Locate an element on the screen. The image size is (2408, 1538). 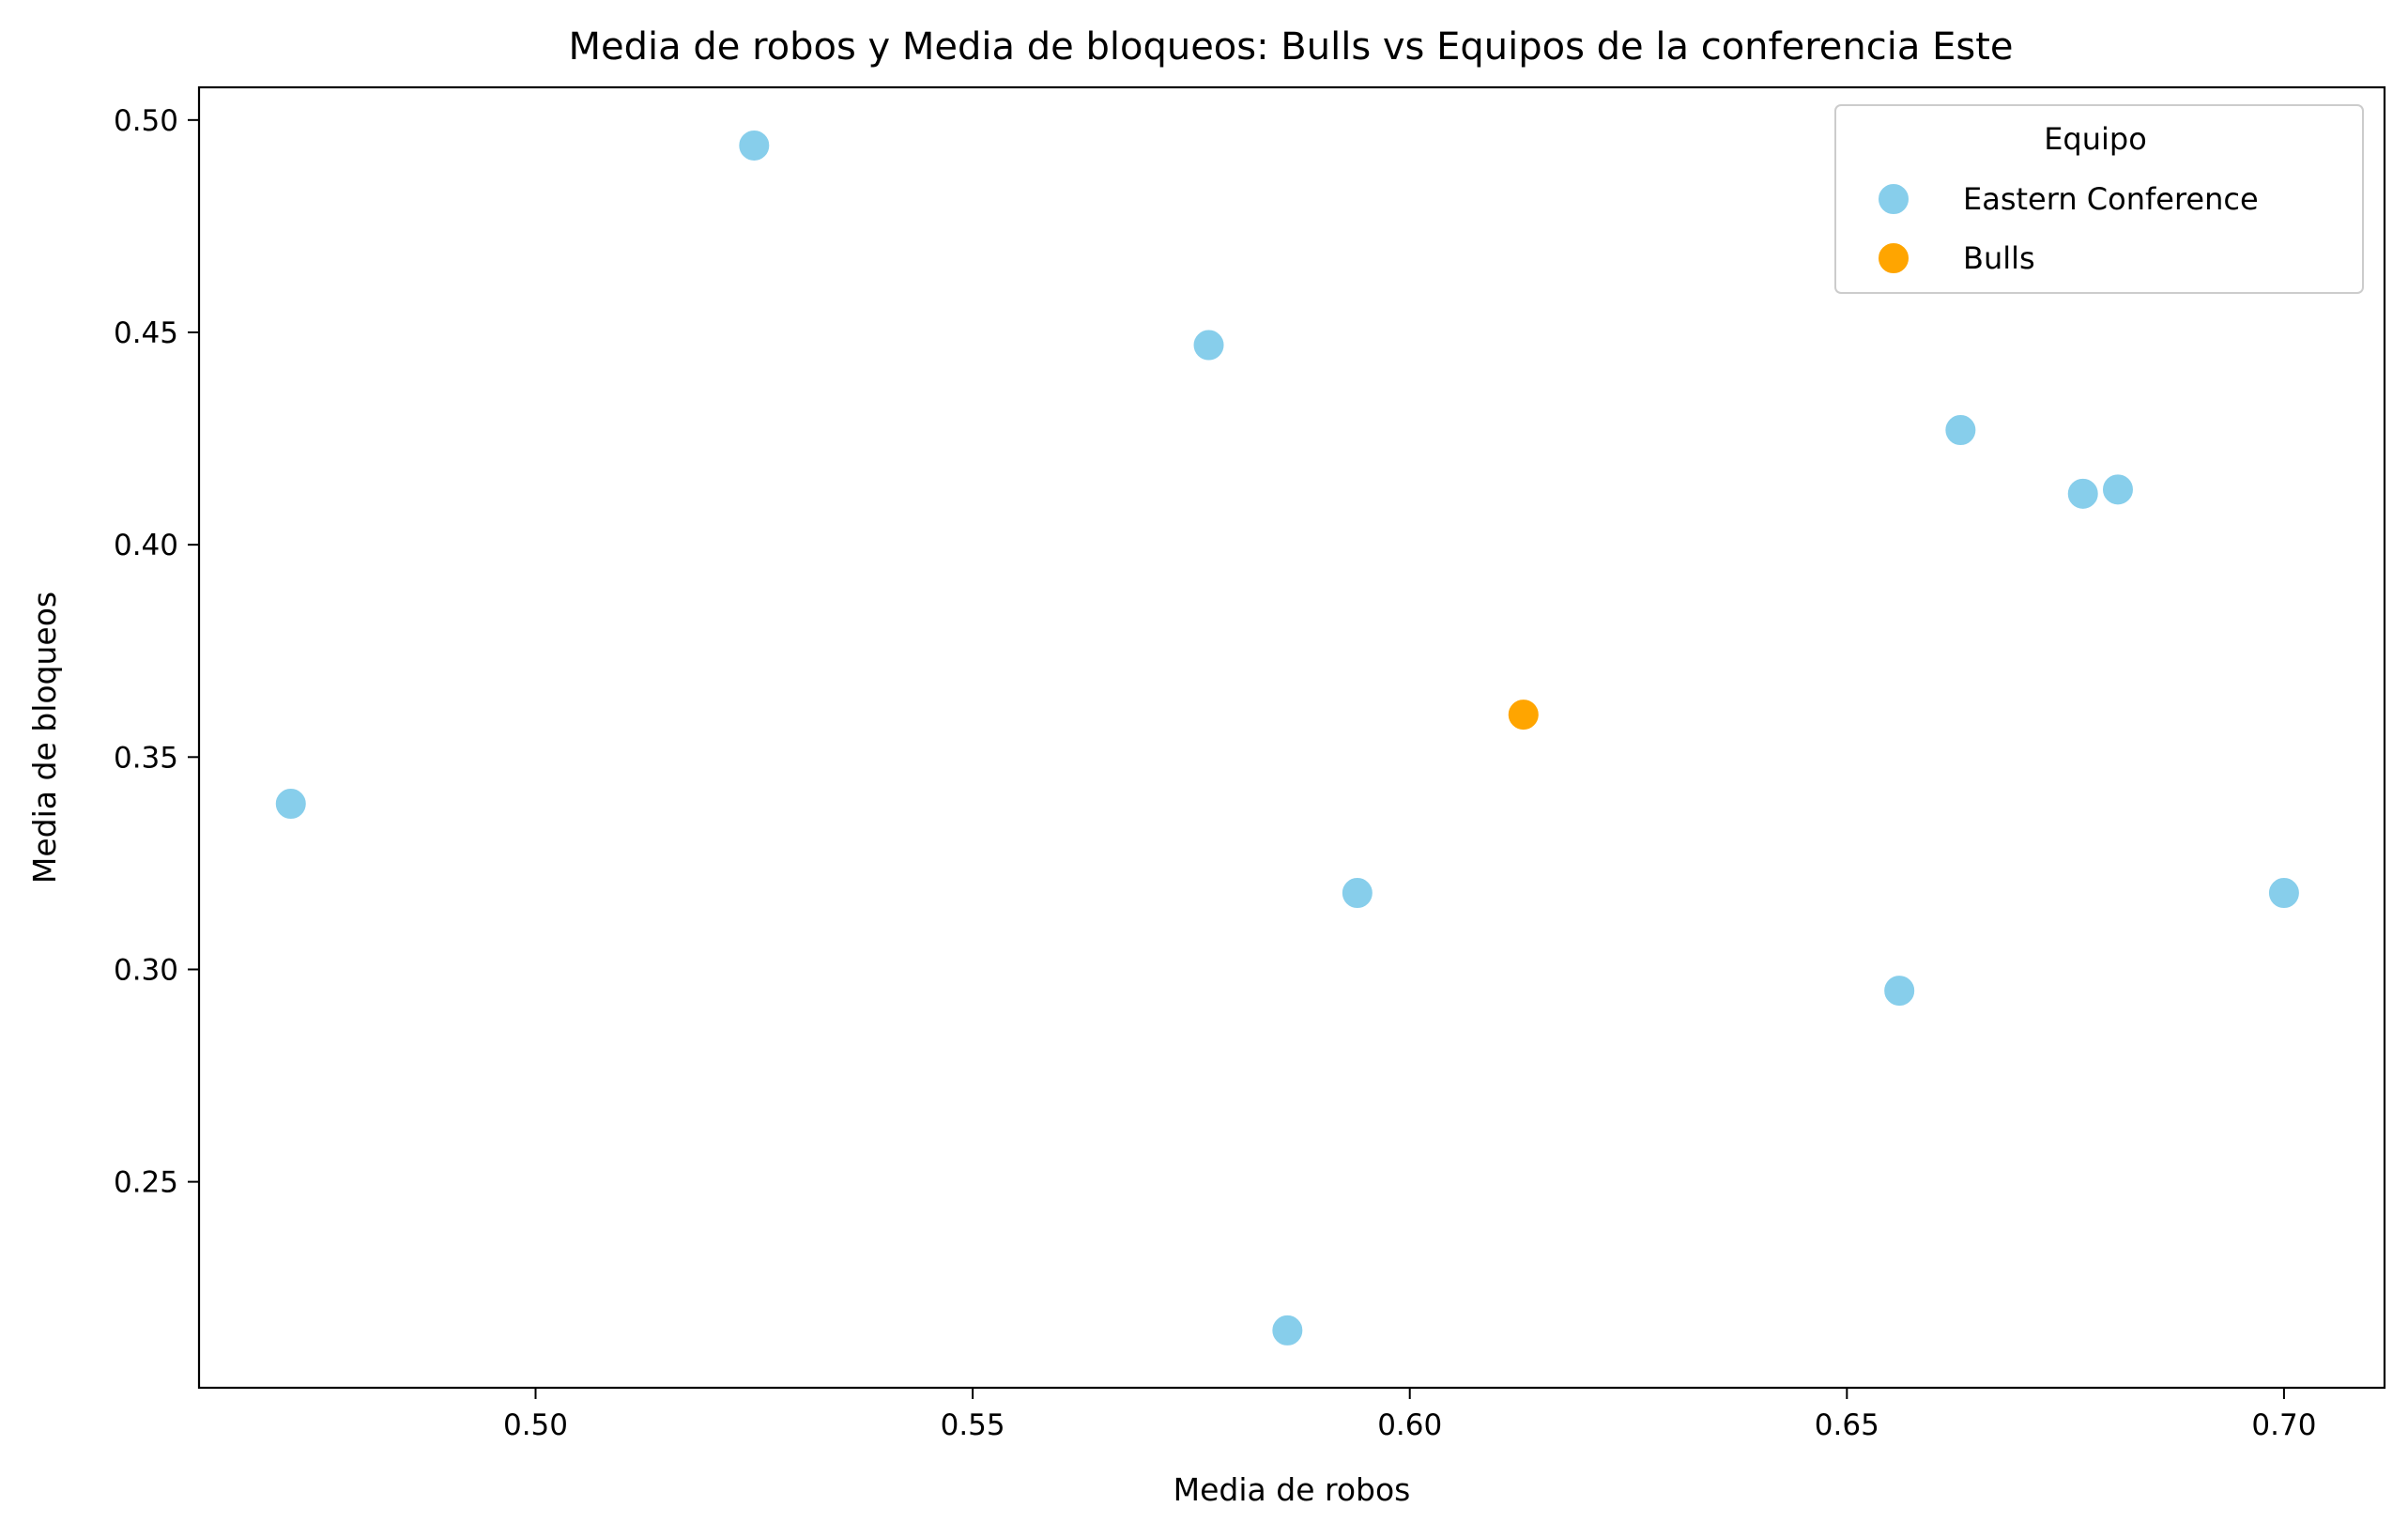
y-tick-label: 0.40 is located at coordinates (146, 545).